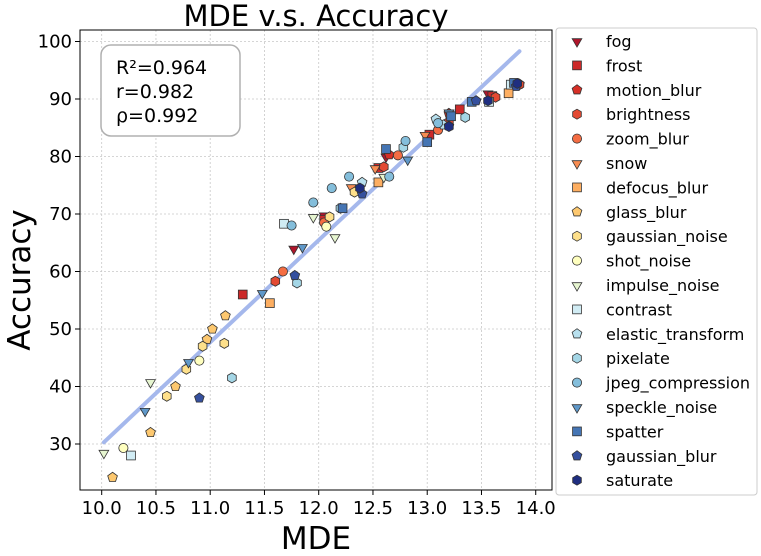 The height and width of the screenshot is (556, 761). What do you see at coordinates (624, 65) in the screenshot?
I see `legend-label: frost` at bounding box center [624, 65].